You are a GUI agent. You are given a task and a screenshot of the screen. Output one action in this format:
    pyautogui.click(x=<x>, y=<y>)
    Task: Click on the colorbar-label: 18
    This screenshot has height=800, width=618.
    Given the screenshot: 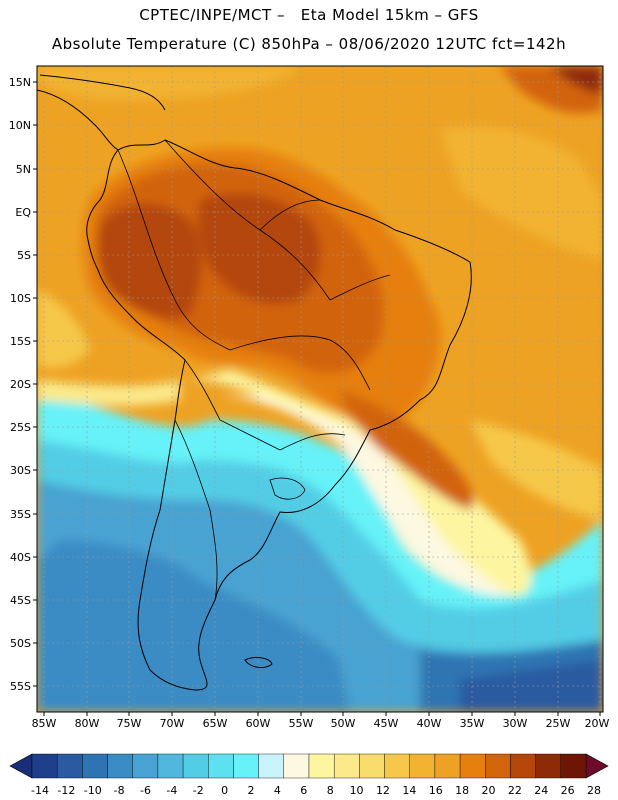 What is the action you would take?
    pyautogui.click(x=462, y=790)
    